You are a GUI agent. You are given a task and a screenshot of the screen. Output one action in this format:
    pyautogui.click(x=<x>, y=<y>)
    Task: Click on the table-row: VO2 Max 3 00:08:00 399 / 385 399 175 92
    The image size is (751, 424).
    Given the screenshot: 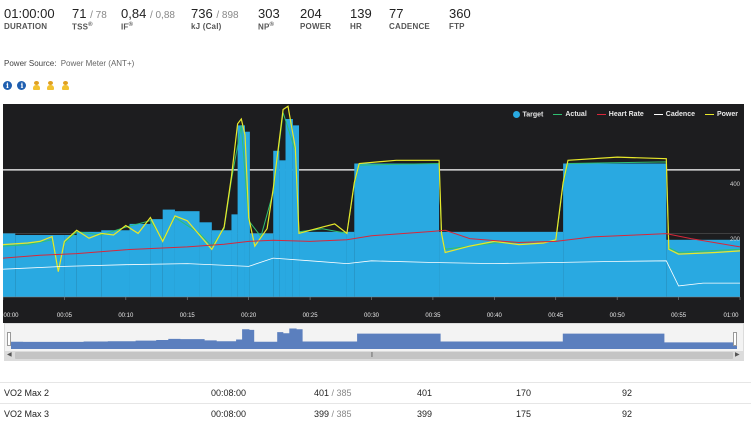 What is the action you would take?
    pyautogui.click(x=375, y=413)
    